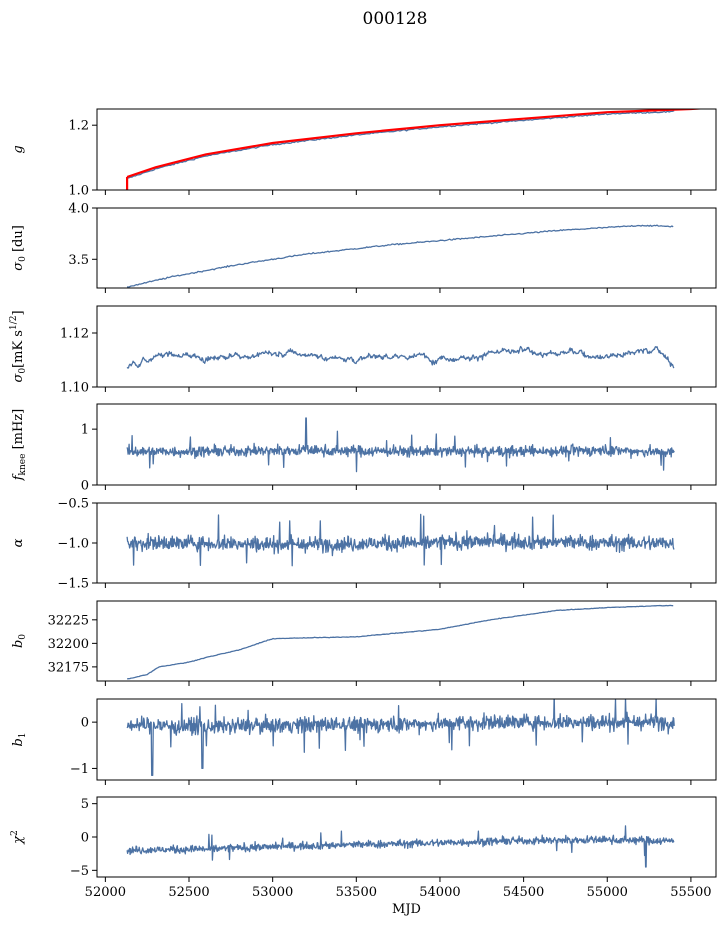 This screenshot has height=936, width=725. Describe the element at coordinates (79, 871) in the screenshot. I see `chi2-ytick-label: −5` at that location.